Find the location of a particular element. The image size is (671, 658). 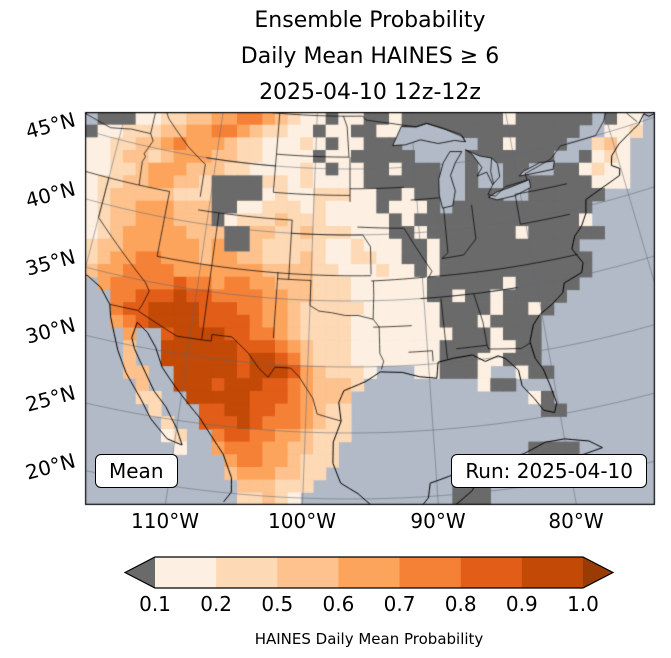

colorbar-tick-label: 1.0 is located at coordinates (583, 604).